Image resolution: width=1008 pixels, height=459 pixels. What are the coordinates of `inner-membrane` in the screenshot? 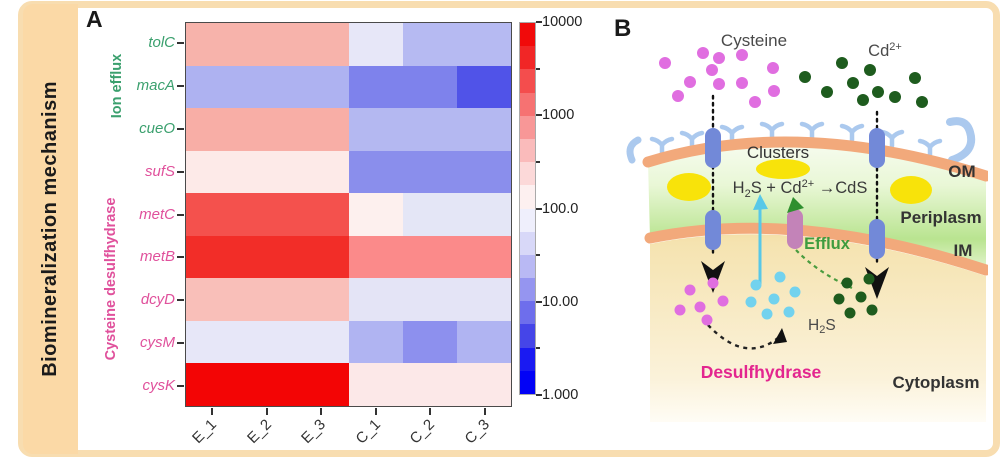 It's located at (816, 249).